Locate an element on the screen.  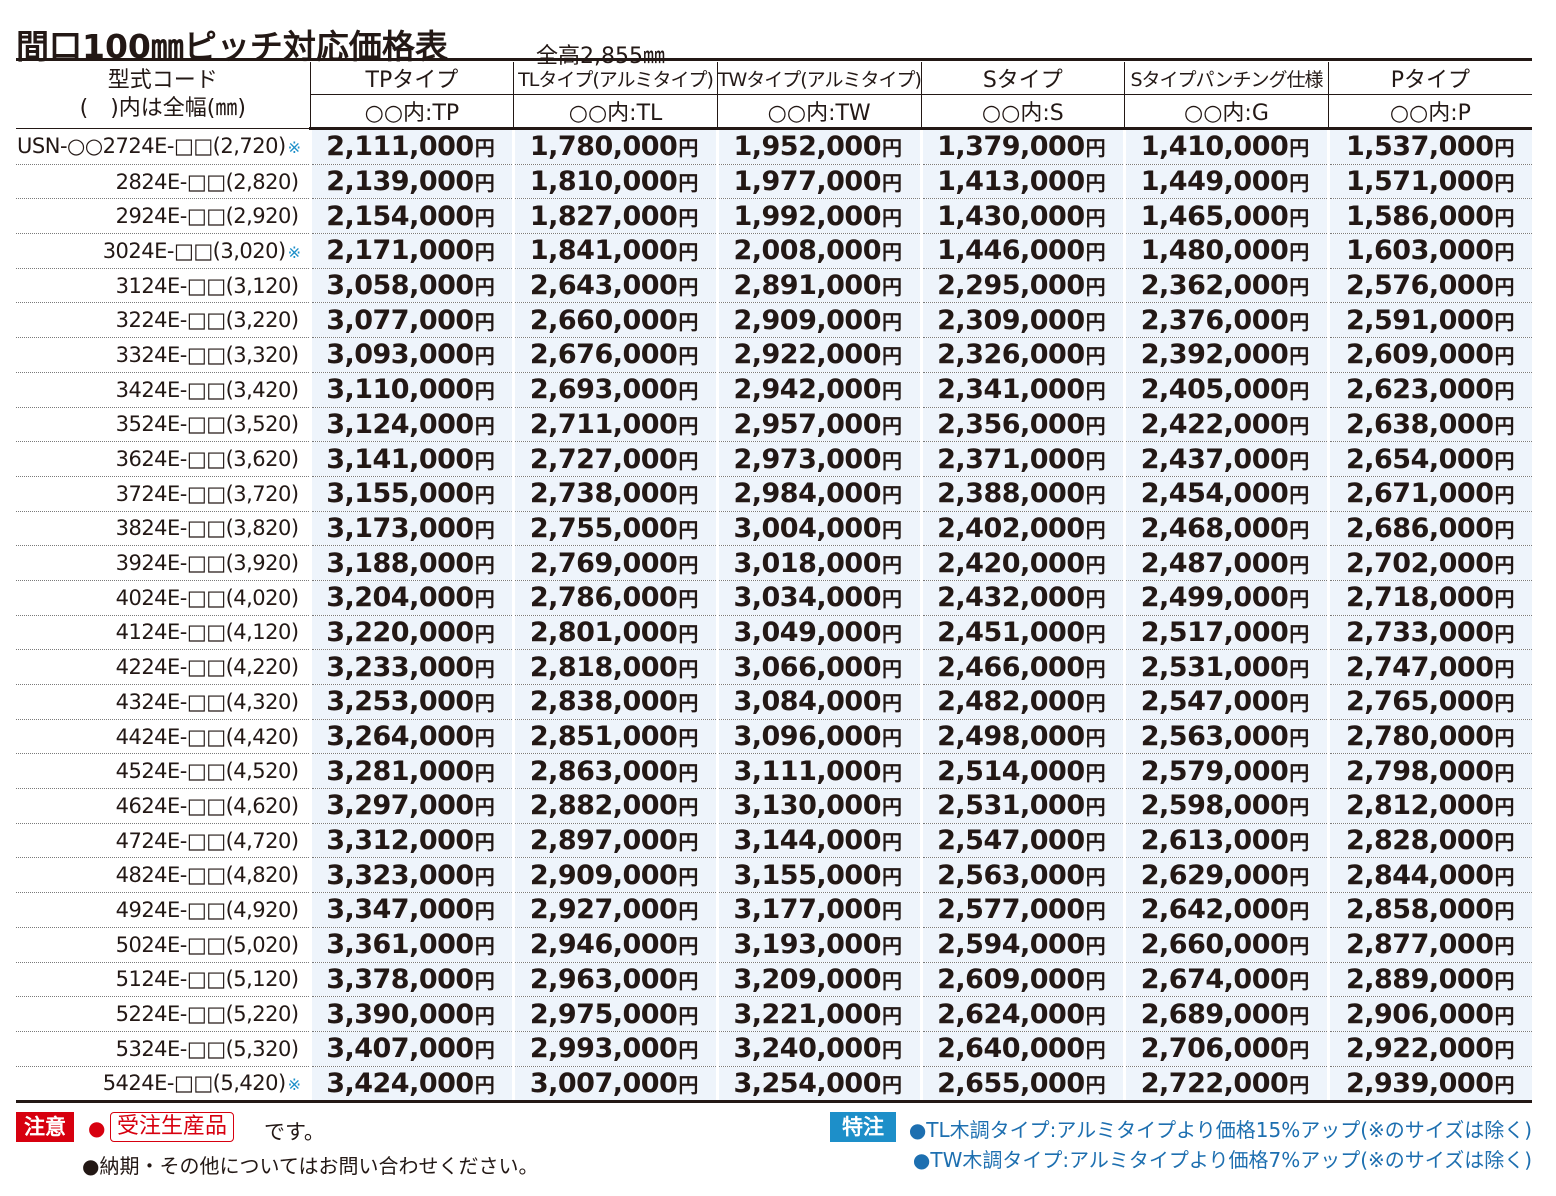
price-value: 2,927,000 is located at coordinates (603, 910).